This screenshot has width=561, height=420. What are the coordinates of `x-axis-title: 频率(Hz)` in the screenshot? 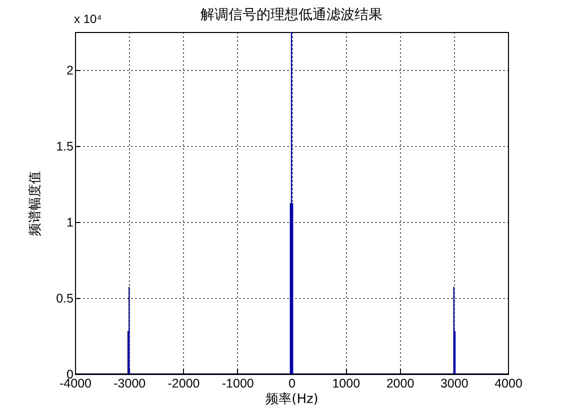 It's located at (292, 399).